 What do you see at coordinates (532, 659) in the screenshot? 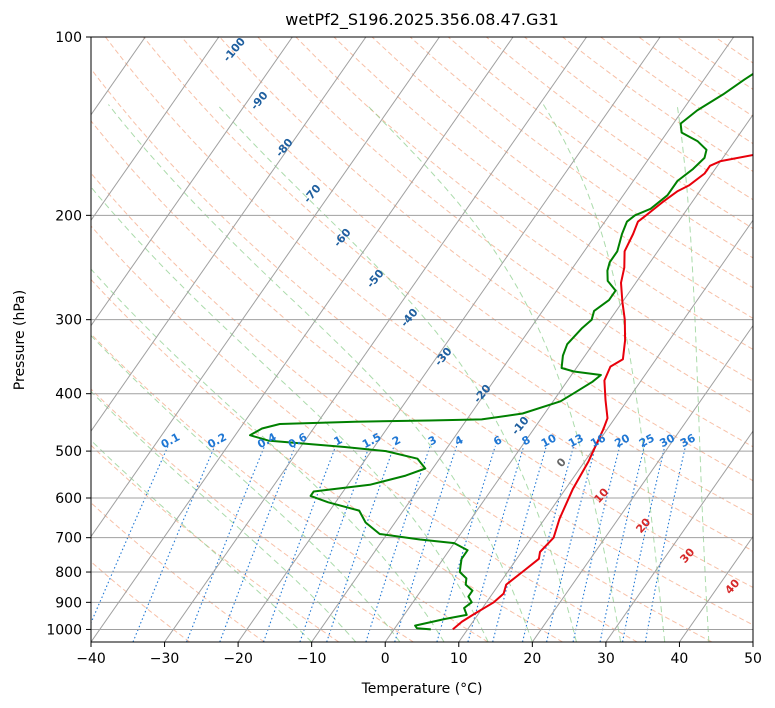
I see `x-tick-label: 20` at bounding box center [532, 659].